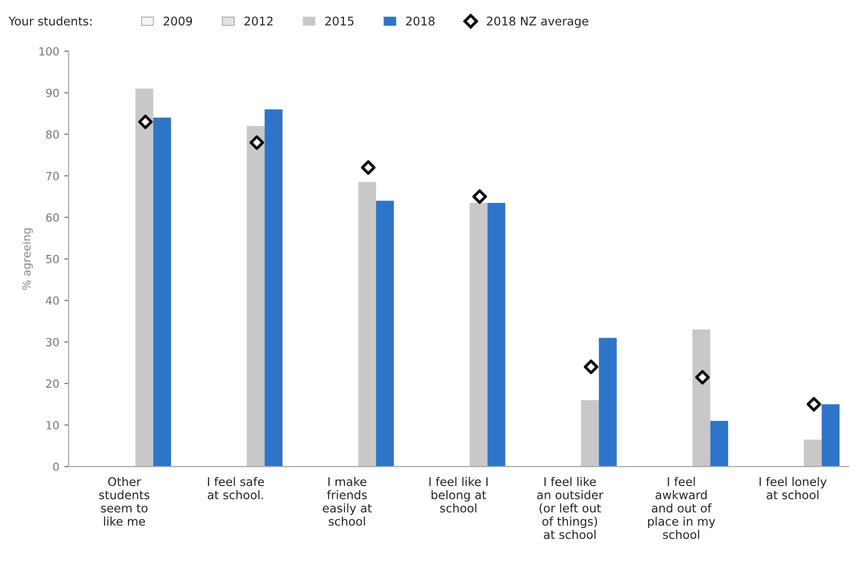 The height and width of the screenshot is (569, 857). Describe the element at coordinates (236, 488) in the screenshot. I see `x-tick-label: I feel safe at school.` at that location.